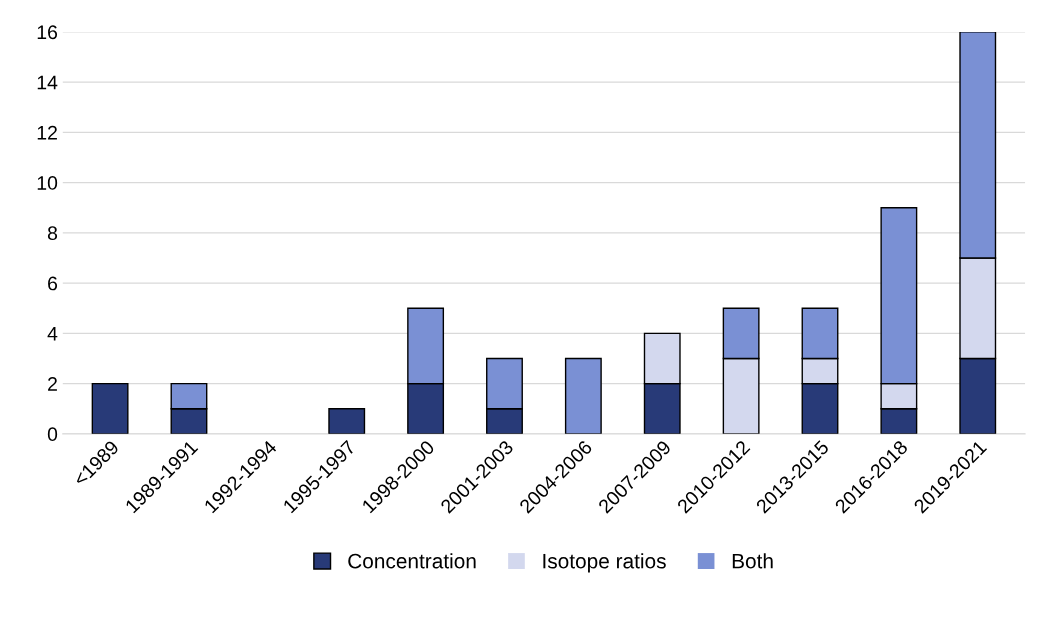 The width and height of the screenshot is (1046, 638). Describe the element at coordinates (412, 561) in the screenshot. I see `legend-label: Concentration` at that location.